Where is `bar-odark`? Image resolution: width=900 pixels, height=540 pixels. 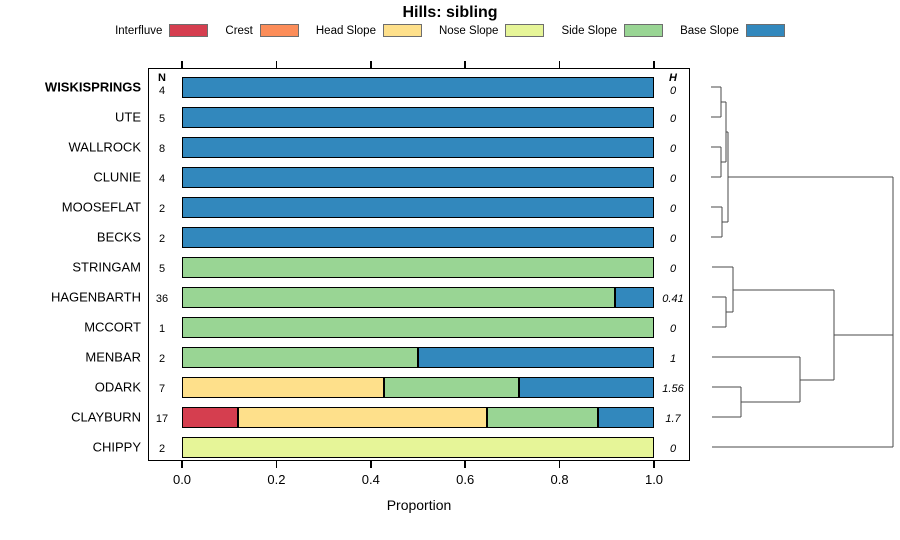
bar-odark is located at coordinates (418, 387).